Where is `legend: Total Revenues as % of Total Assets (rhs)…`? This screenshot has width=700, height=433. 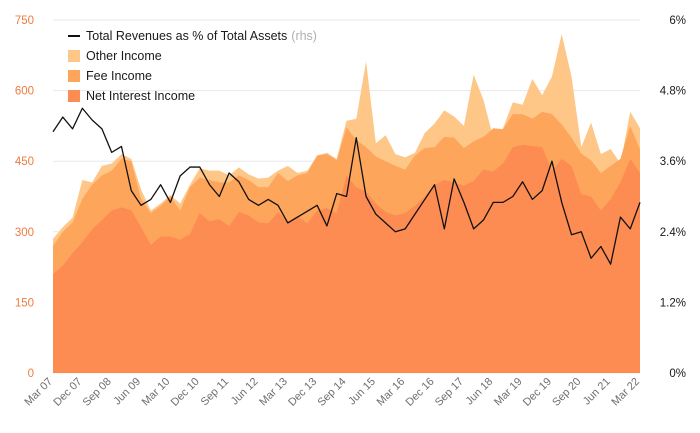
legend: Total Revenues as % of Total Assets (rhs)… is located at coordinates (192, 66).